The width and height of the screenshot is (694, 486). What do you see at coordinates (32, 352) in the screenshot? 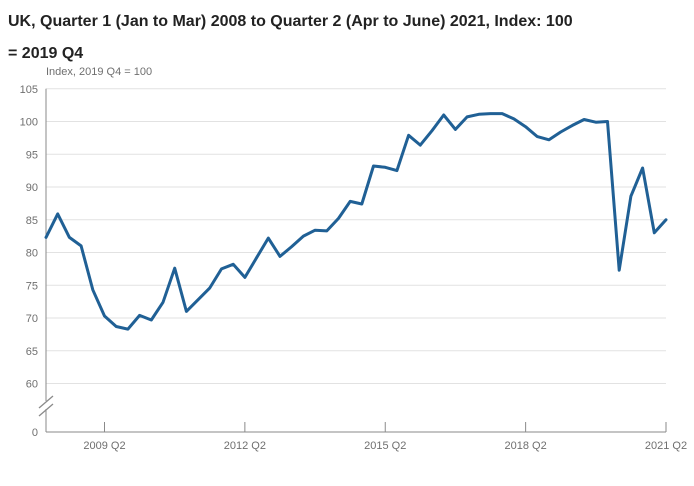
I see `y-tick-label: 65` at bounding box center [32, 352].